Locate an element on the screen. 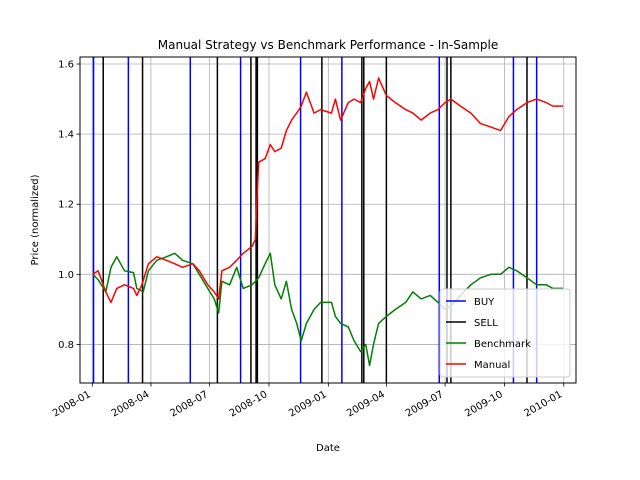 This screenshot has height=480, width=640. legend-label: Benchmark is located at coordinates (502, 344).